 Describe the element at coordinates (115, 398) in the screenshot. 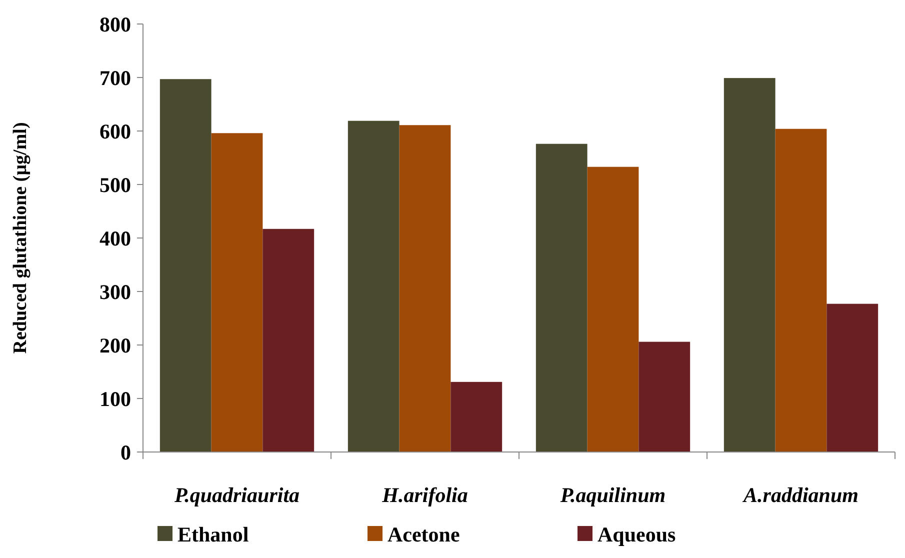

I see `y-tick-label: 100` at that location.